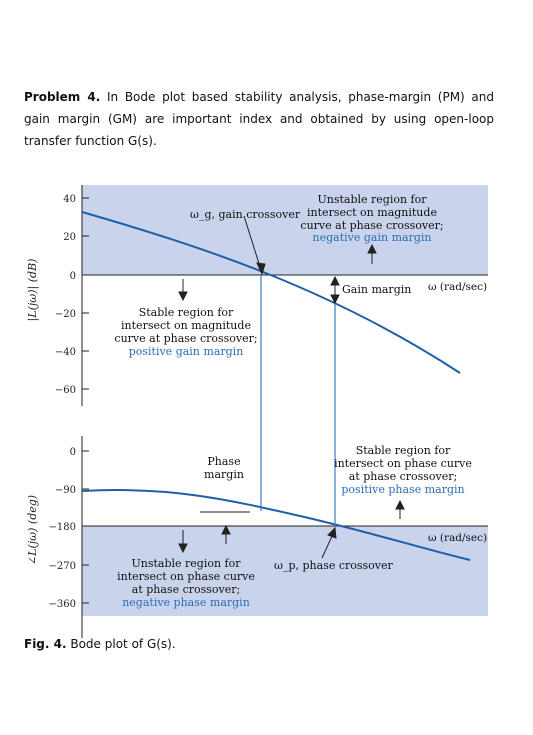 This screenshot has width=533, height=735. What do you see at coordinates (62, 566) in the screenshot?
I see `phase-tick-label: −270` at bounding box center [62, 566].